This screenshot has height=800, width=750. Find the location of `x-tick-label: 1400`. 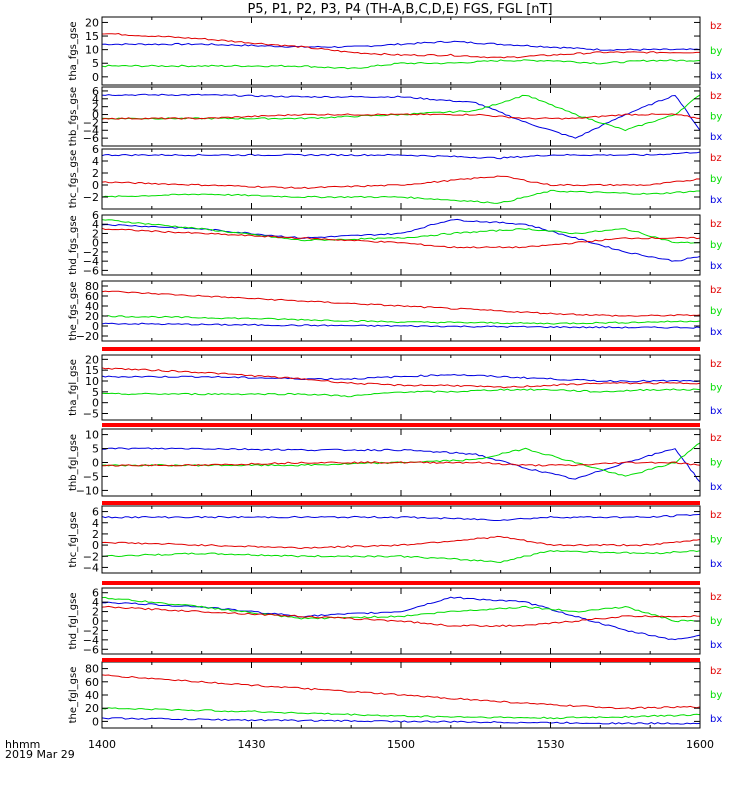

x-tick-label: 1400 is located at coordinates (102, 744).